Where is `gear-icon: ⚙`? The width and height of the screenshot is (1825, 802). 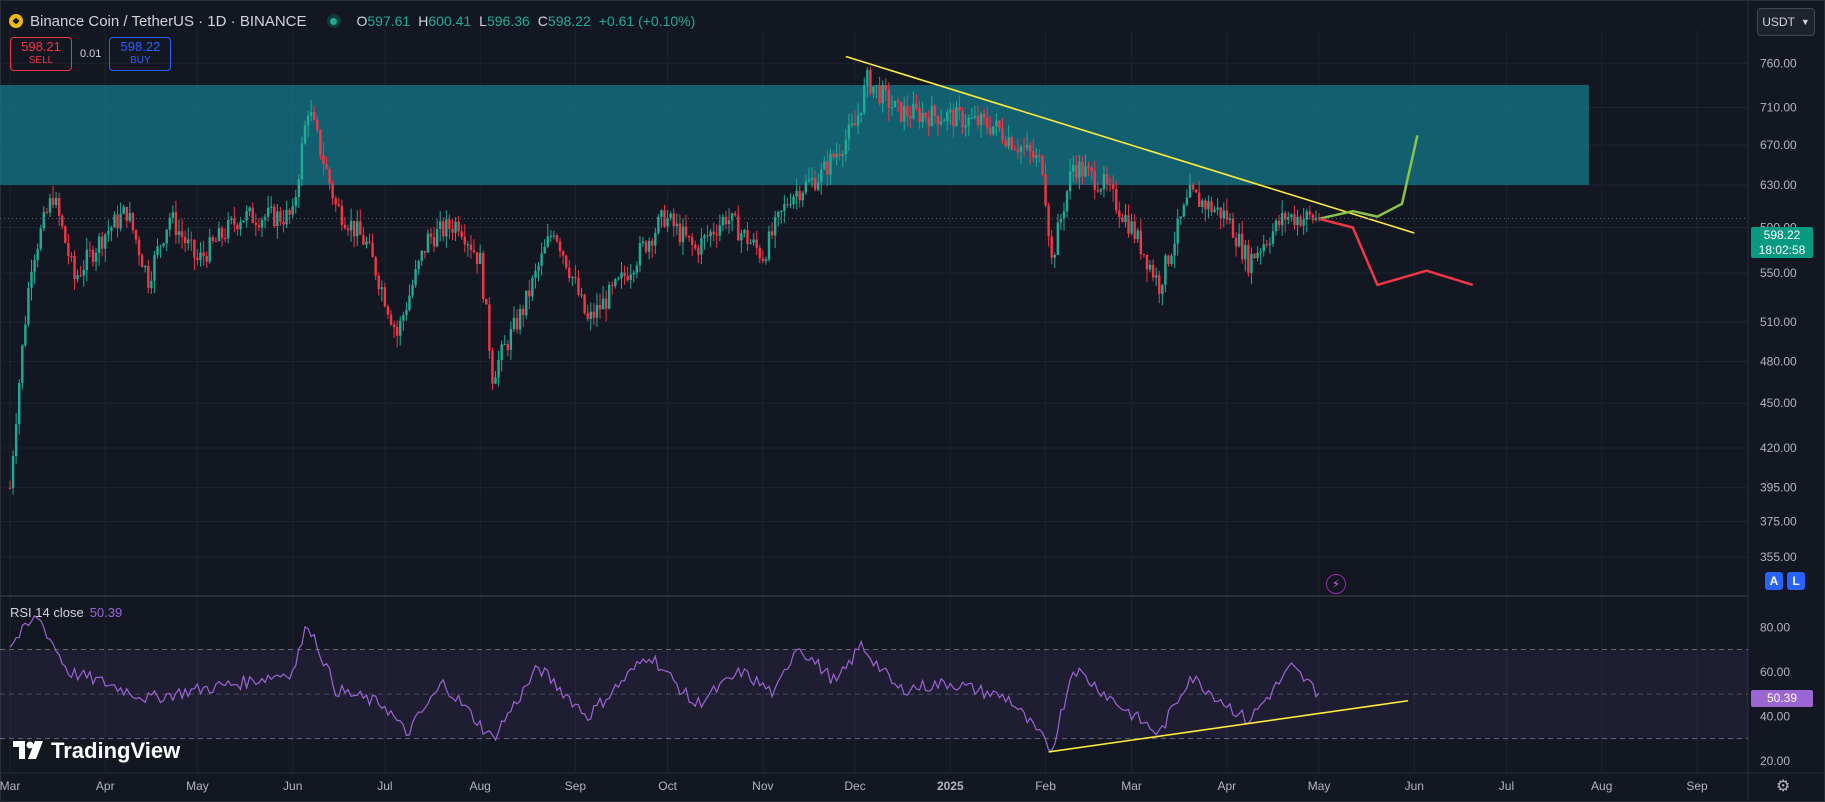
gear-icon: ⚙ is located at coordinates (1783, 786).